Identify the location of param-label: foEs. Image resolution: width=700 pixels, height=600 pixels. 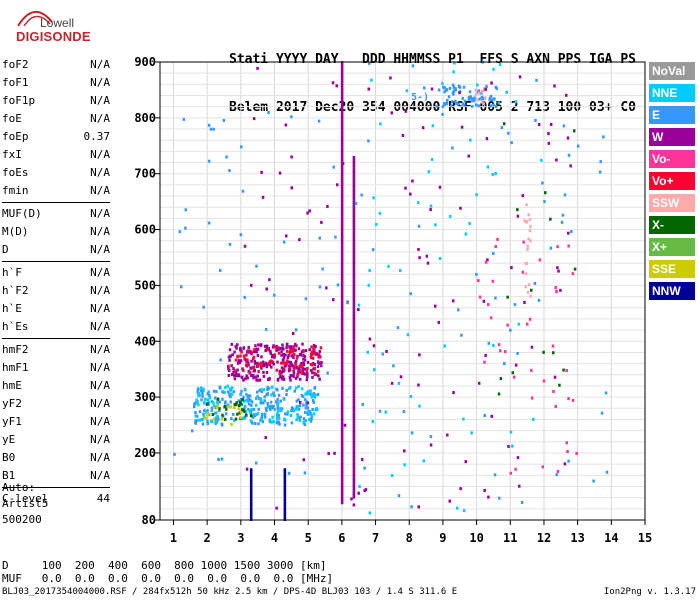
(15, 172).